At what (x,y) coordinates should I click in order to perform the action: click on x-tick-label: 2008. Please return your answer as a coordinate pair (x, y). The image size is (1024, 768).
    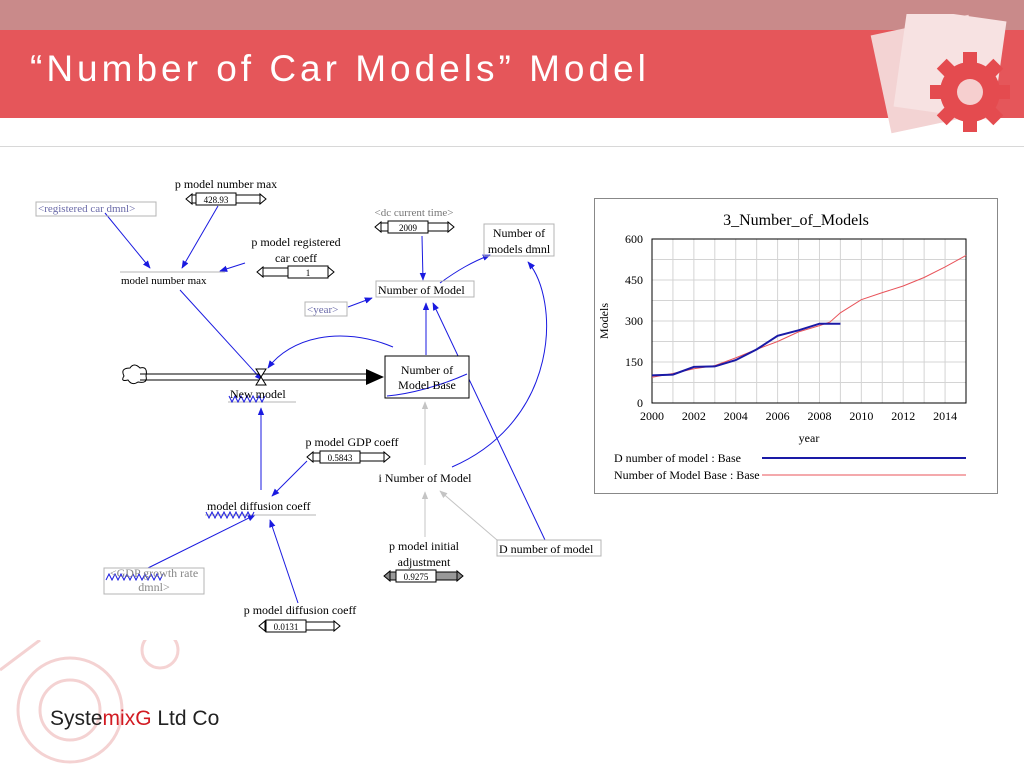
    Looking at the image, I should click on (819, 416).